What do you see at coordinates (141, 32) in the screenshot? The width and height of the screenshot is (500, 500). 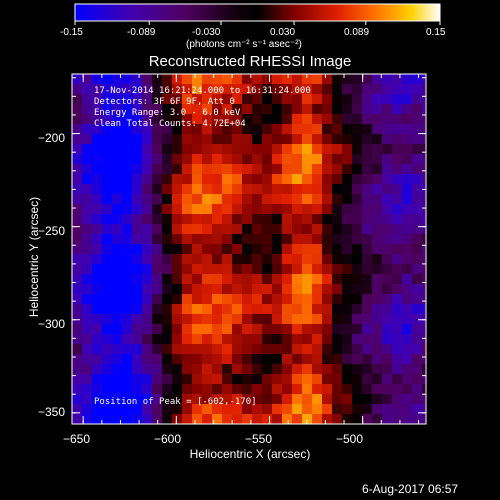 I see `colorbar-tick-label: -0.089` at bounding box center [141, 32].